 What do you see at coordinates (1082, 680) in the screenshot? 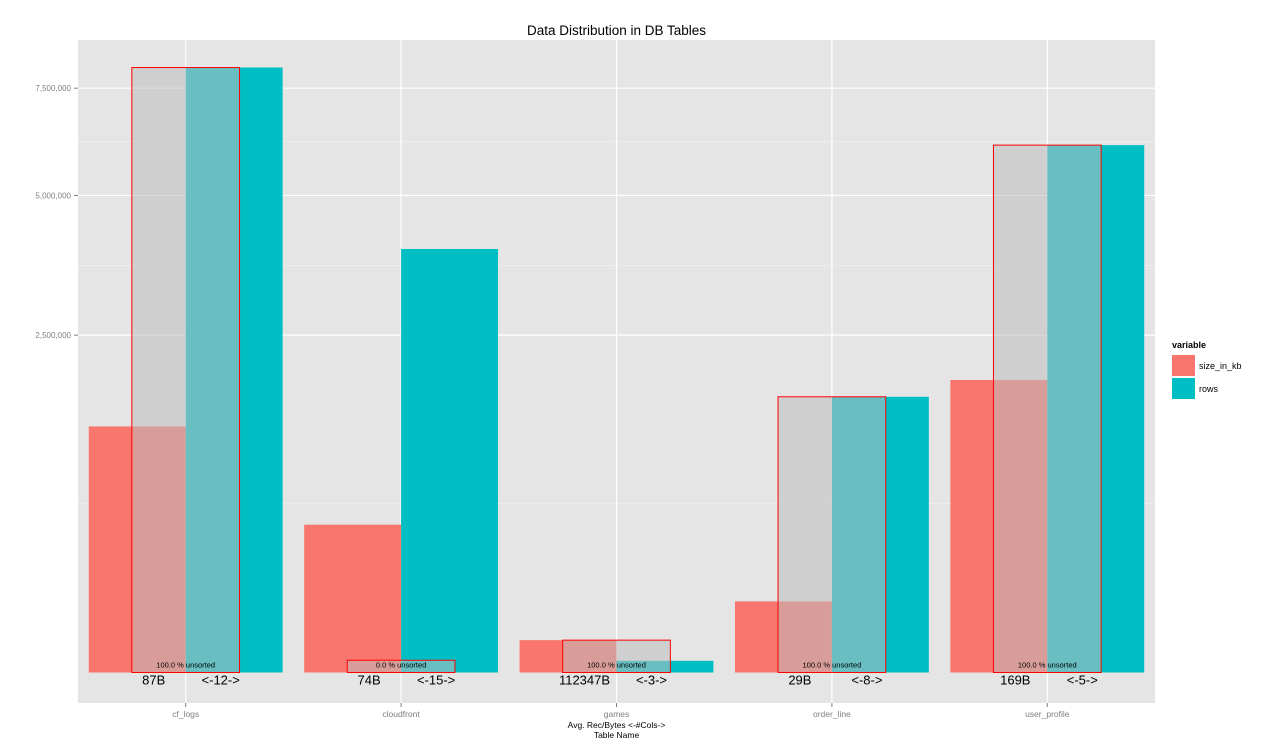
I see `num-cols-label: <-5->` at bounding box center [1082, 680].